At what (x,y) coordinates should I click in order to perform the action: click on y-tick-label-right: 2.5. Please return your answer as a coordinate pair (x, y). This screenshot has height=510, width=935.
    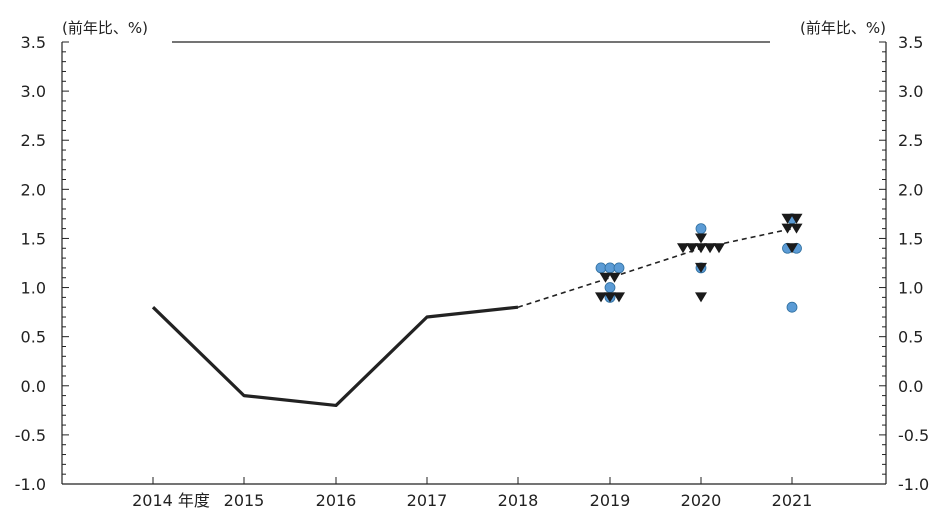
    Looking at the image, I should click on (910, 140).